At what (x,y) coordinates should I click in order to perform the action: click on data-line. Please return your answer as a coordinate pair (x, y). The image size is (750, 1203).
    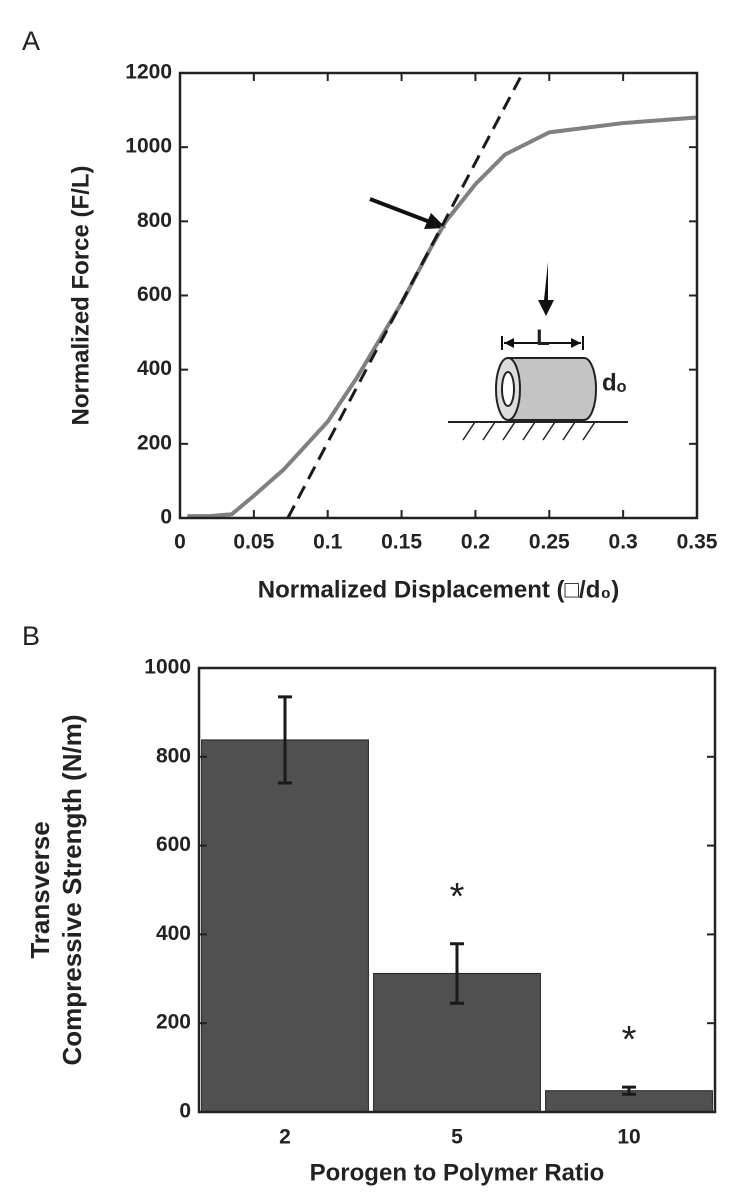
    Looking at the image, I should click on (405, 295).